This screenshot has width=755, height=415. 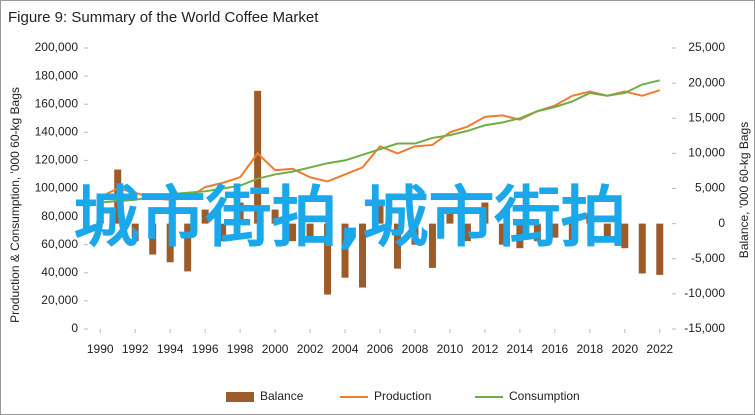 What do you see at coordinates (59, 300) in the screenshot?
I see `y-tick-label: 20,000` at bounding box center [59, 300].